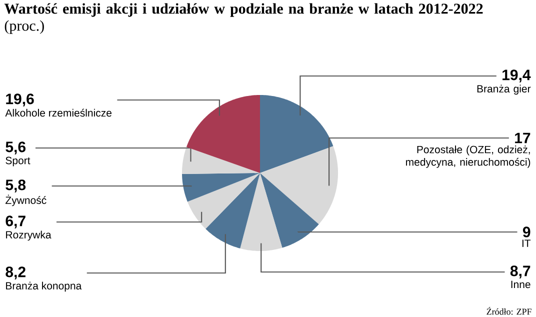 This screenshot has height=317, width=536. I want to click on data-label: 19,6, so click(20, 100).